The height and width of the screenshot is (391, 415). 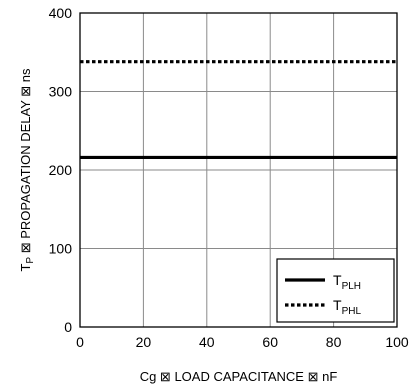 What do you see at coordinates (347, 282) in the screenshot?
I see `legend-label-tplh: TPLH` at bounding box center [347, 282].